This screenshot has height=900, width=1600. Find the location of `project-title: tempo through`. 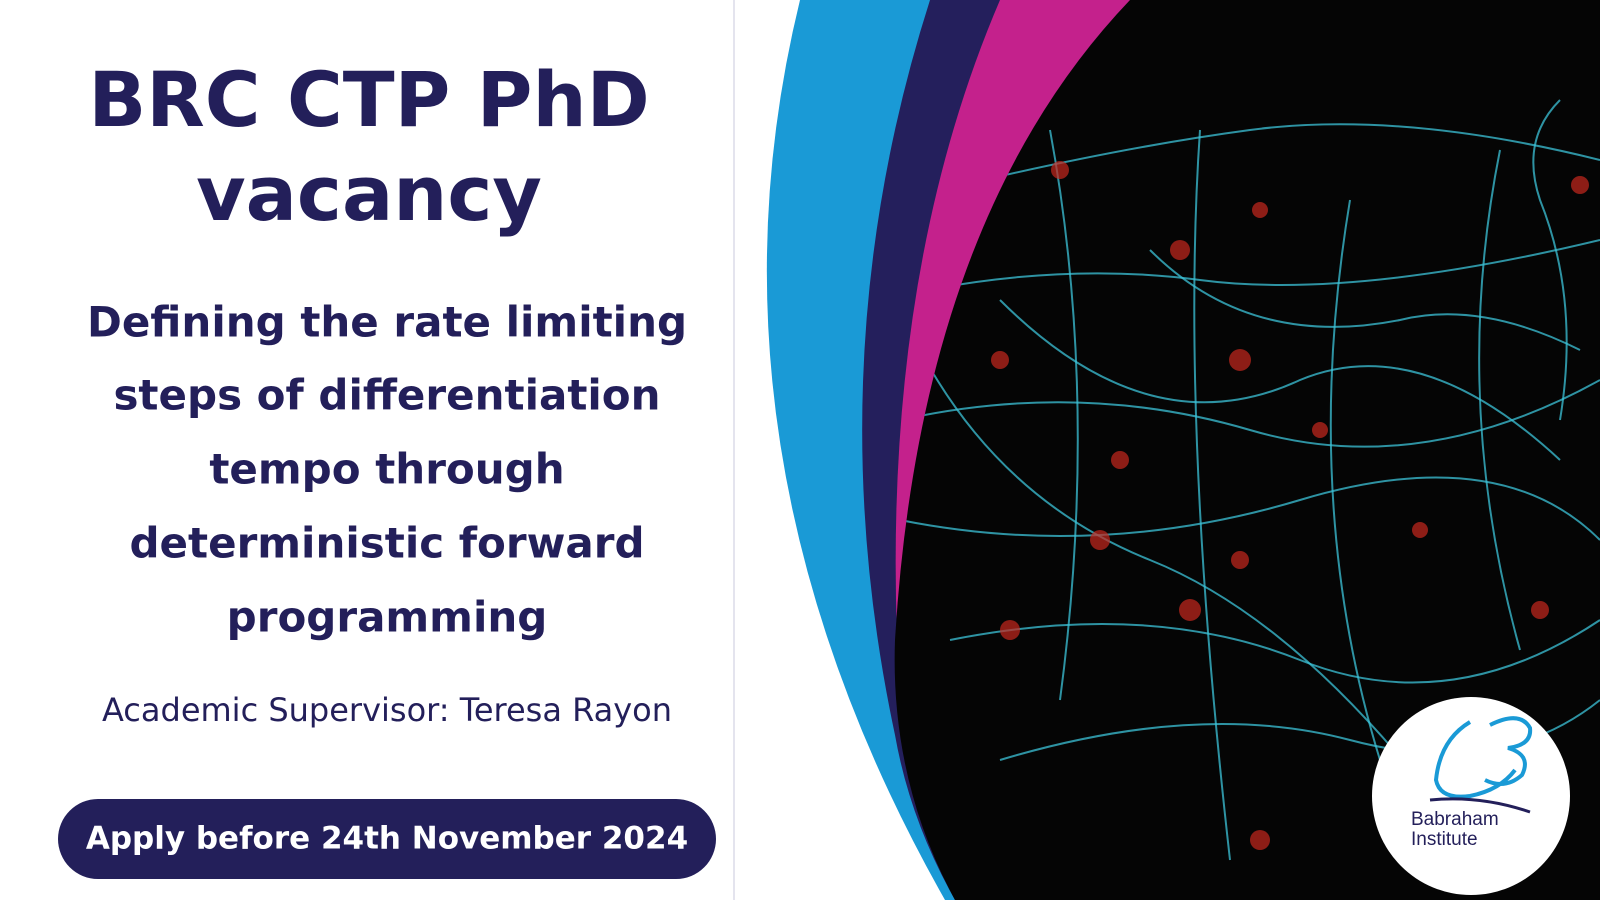

project-title: tempo through is located at coordinates (386, 469).